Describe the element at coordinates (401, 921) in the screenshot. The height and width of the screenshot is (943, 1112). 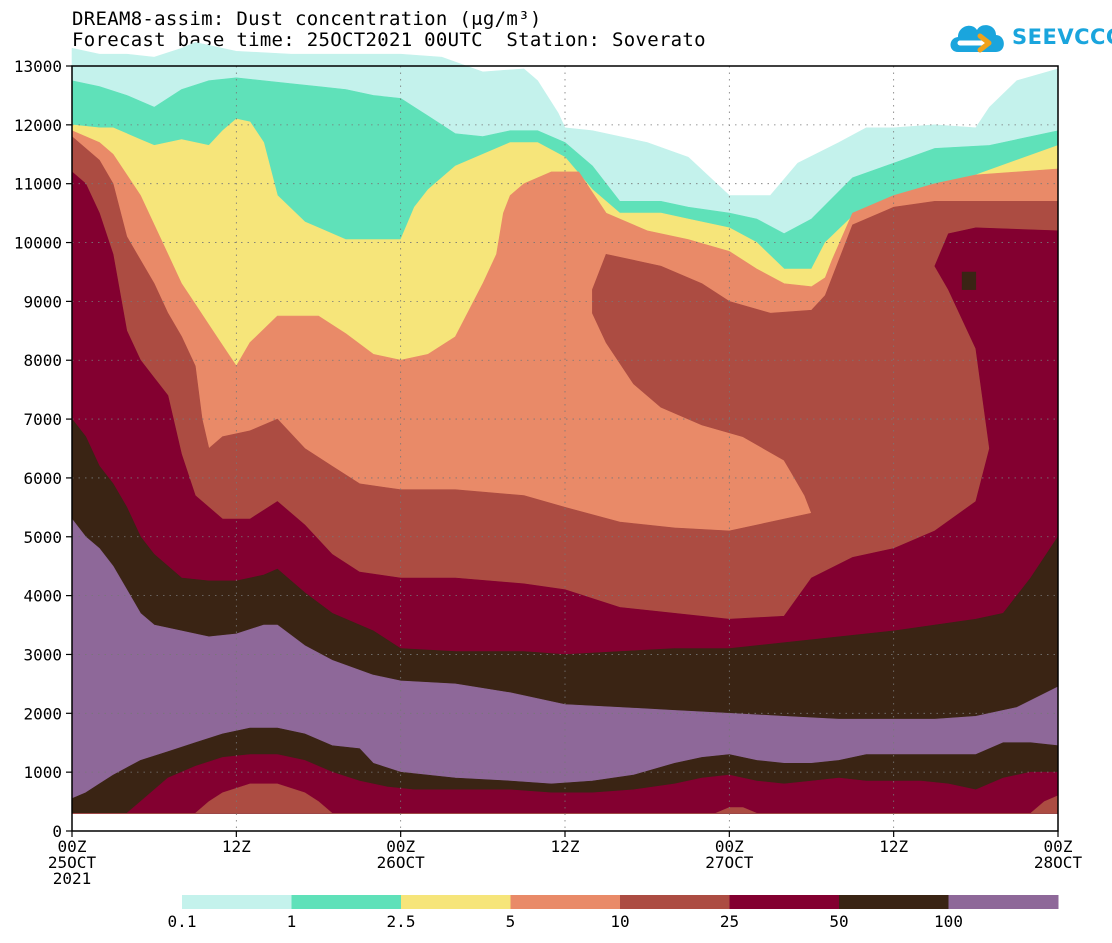
I see `legend-label: 2.5` at that location.